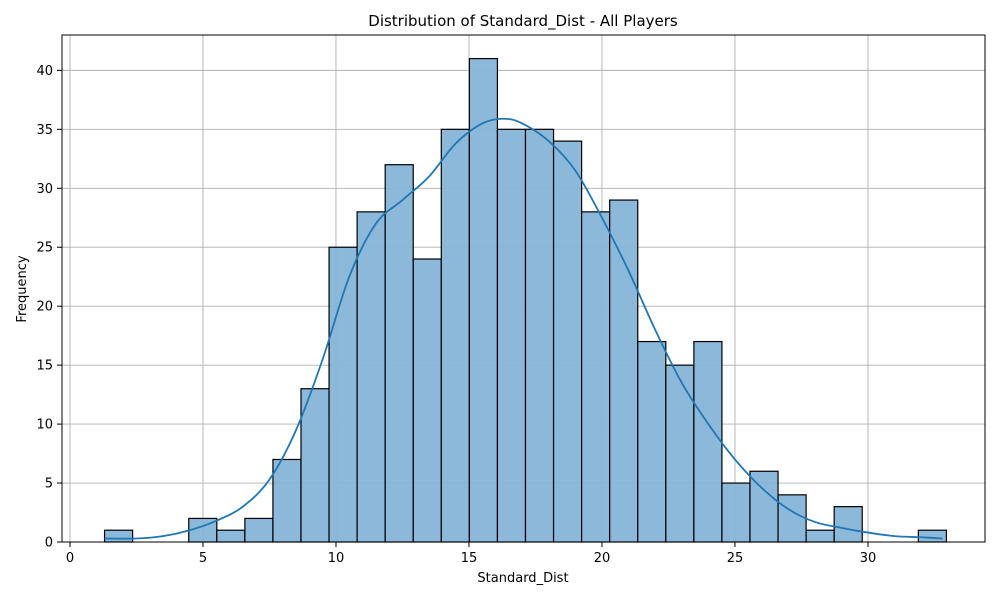  I want to click on x-tick-label: 15, so click(469, 558).